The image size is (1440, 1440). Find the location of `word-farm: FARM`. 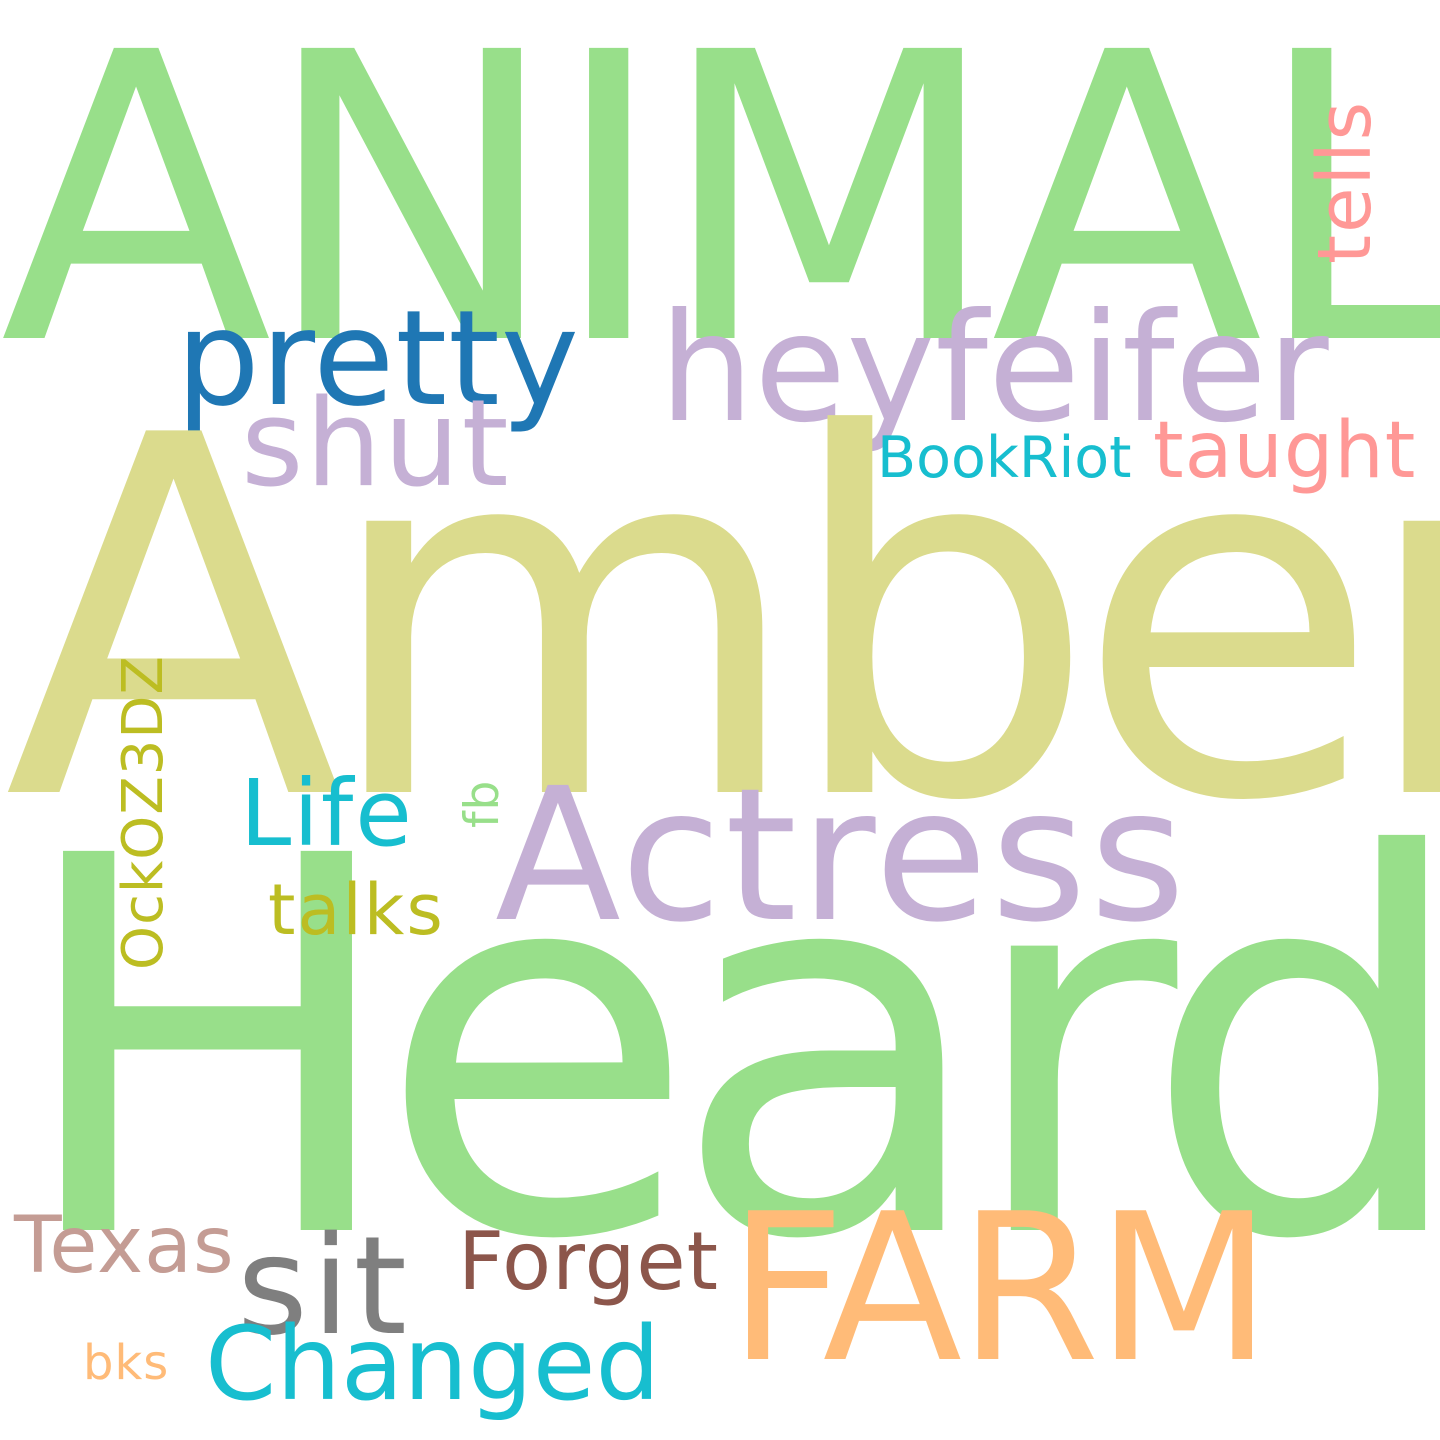

word-farm: FARM is located at coordinates (1000, 1289).